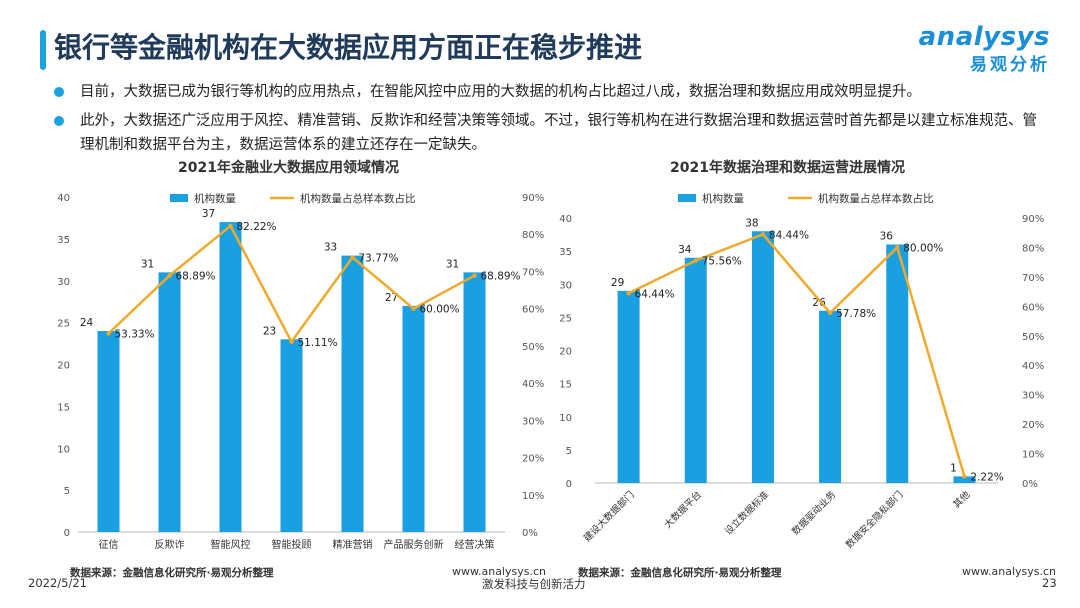  I want to click on chart-1-yleft-tick: 10, so click(63, 449).